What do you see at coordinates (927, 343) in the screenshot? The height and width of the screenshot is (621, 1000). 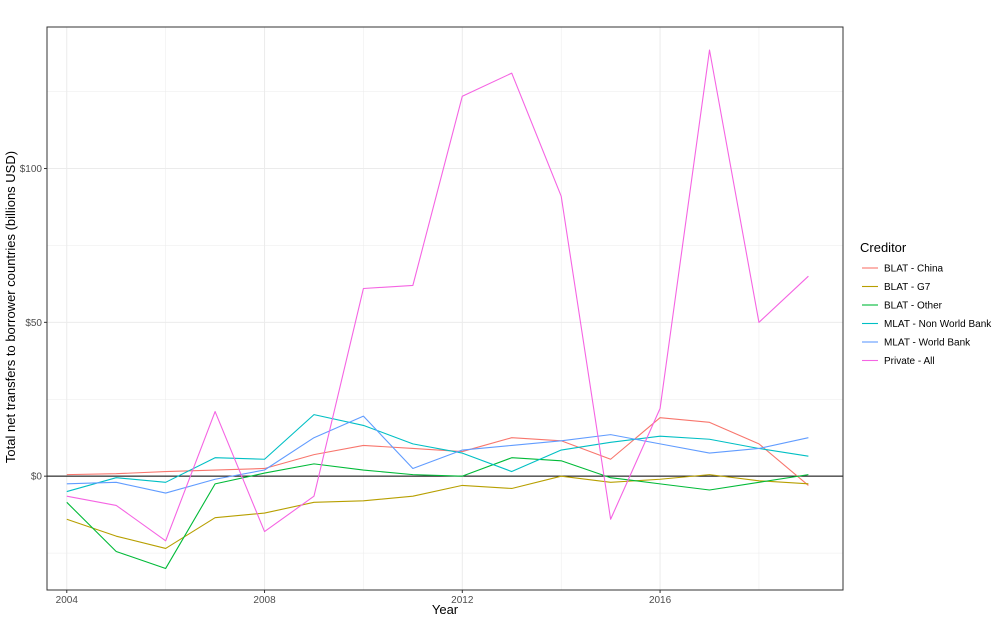 I see `legend-label: MLAT - World Bank` at bounding box center [927, 343].